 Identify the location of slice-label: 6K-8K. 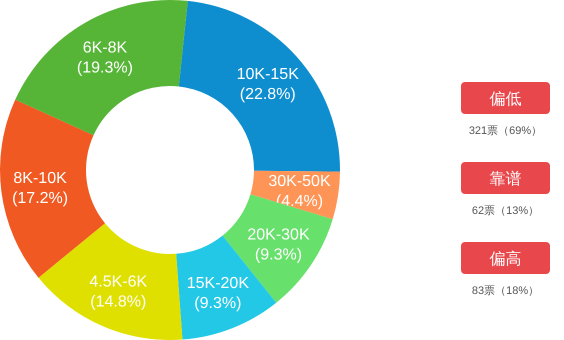
(105, 47).